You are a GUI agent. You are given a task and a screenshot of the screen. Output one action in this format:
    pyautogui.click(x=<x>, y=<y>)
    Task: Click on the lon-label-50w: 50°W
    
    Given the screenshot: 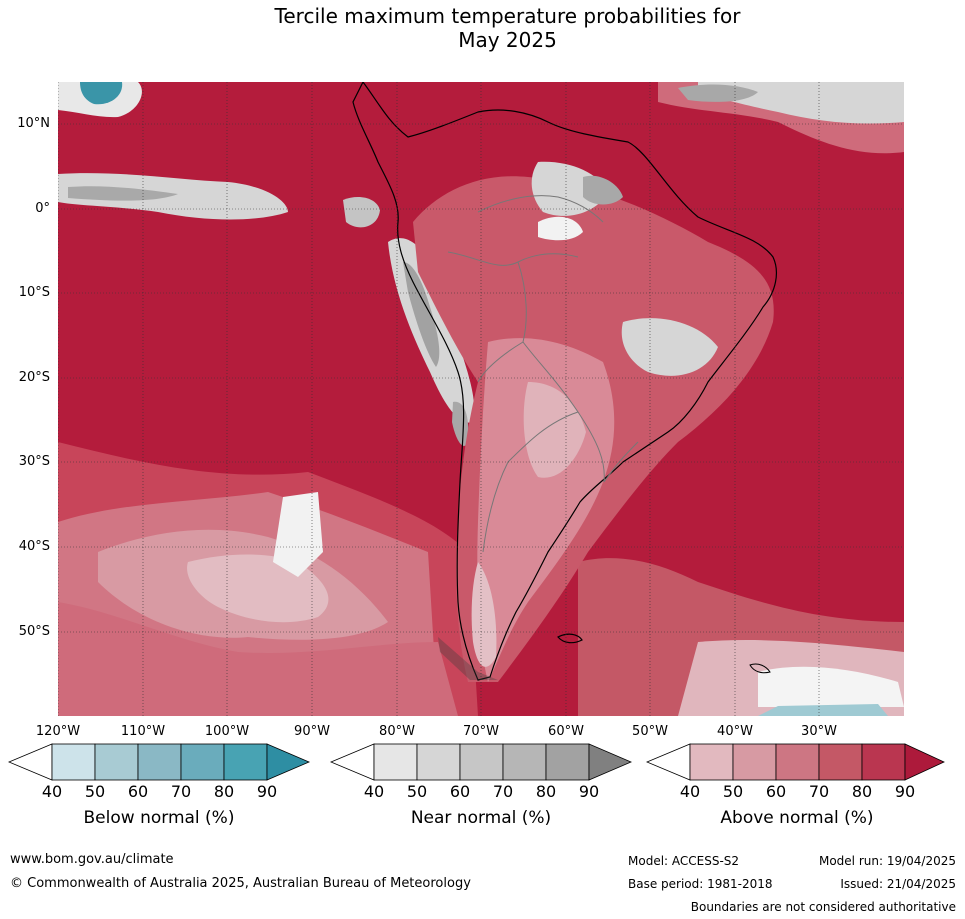 What is the action you would take?
    pyautogui.click(x=650, y=731)
    